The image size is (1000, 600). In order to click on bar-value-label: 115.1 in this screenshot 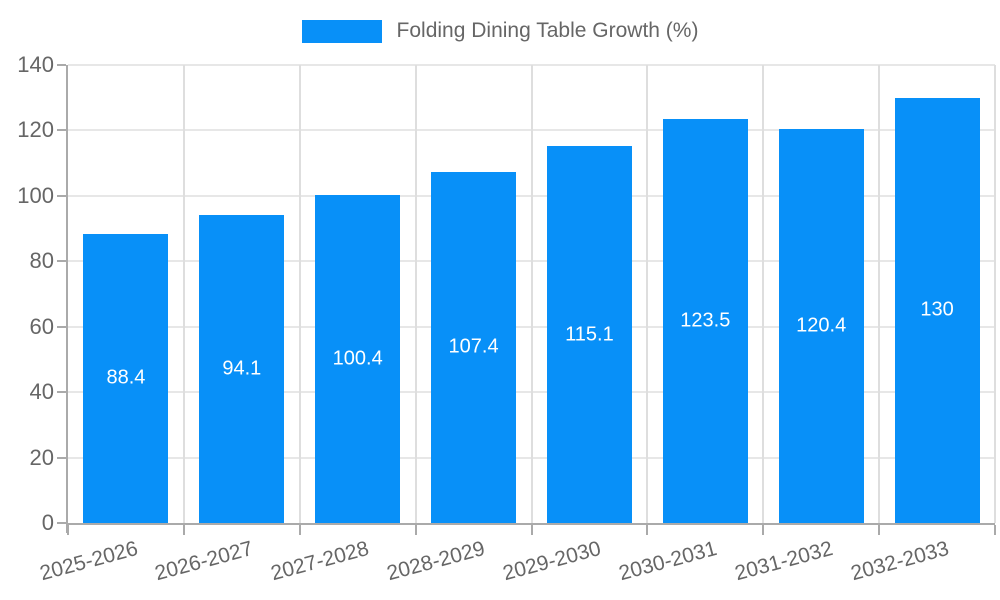, I will do `click(589, 334)`.